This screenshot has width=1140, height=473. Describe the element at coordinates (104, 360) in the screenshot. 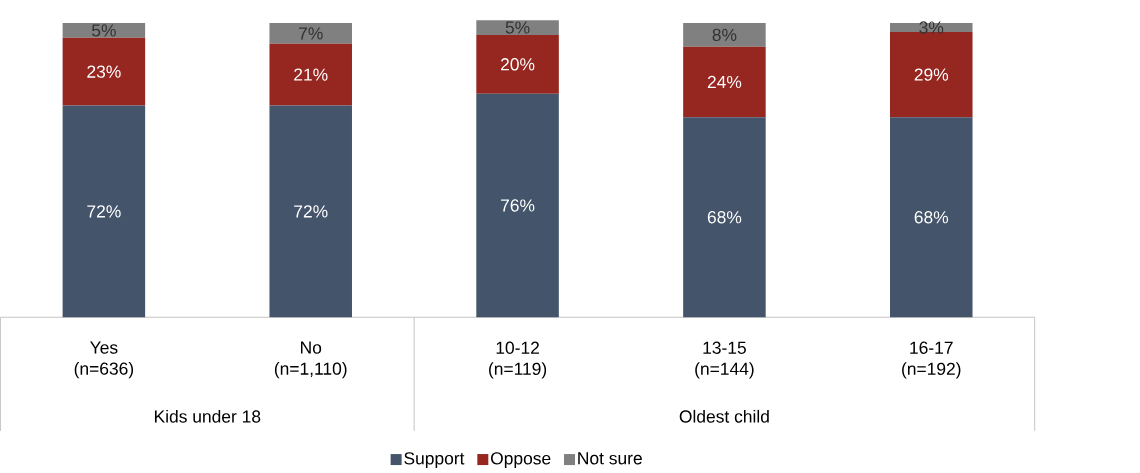

I see `x-tick-label: Yes (n=636)` at that location.